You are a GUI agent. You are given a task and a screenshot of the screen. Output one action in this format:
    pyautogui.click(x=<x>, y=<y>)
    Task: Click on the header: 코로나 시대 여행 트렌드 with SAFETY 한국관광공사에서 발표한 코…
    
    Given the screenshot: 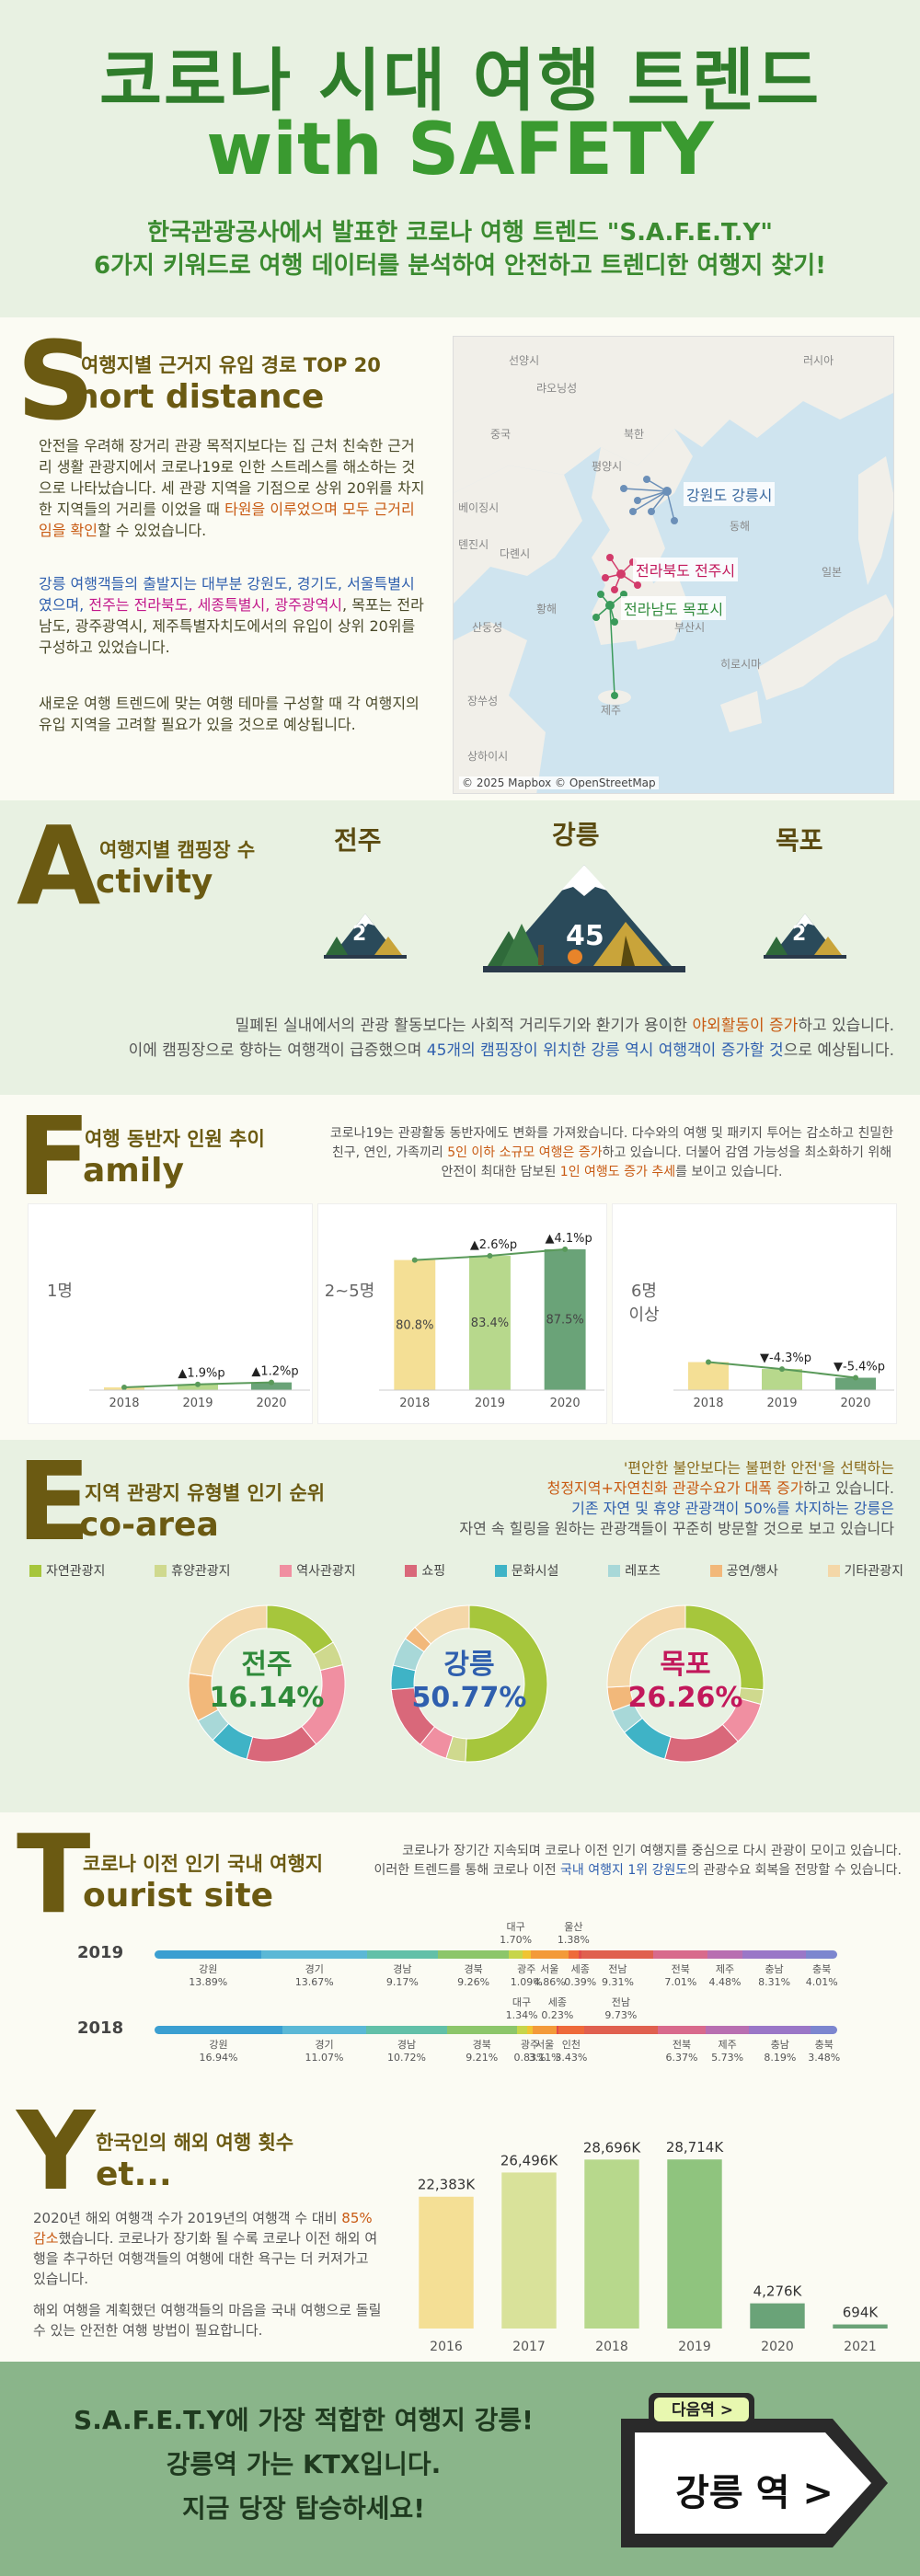 What is the action you would take?
    pyautogui.click(x=460, y=158)
    